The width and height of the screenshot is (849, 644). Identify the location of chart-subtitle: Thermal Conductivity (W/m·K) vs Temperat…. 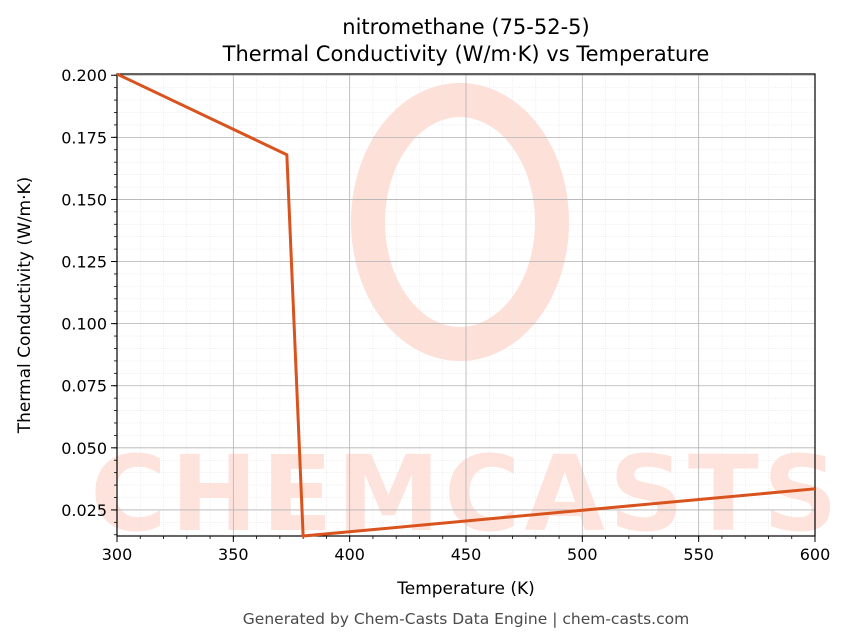
(466, 54).